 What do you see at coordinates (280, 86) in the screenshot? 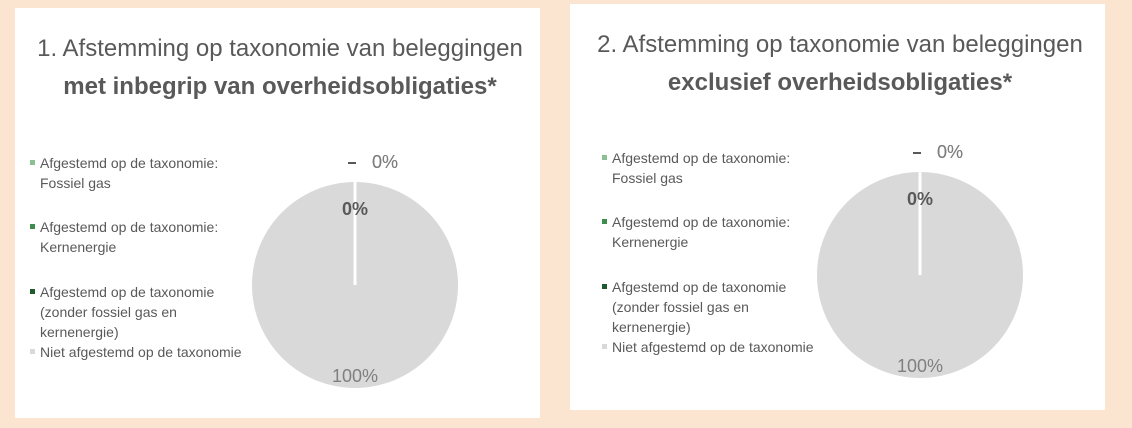
I see `title-bold: met inbegrip van overheidsobligaties*` at bounding box center [280, 86].